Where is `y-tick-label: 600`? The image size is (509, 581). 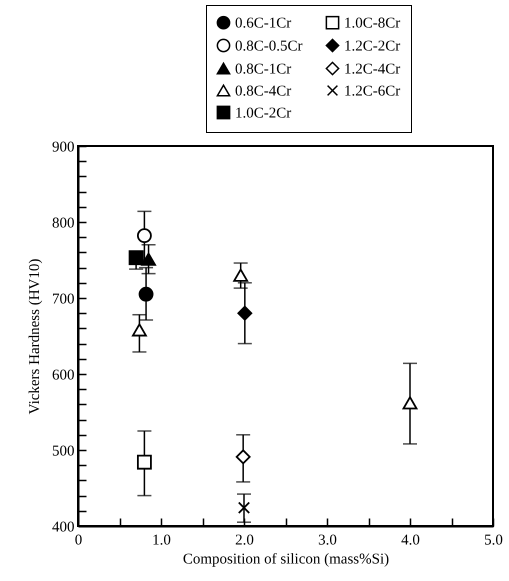 y-tick-label: 600 is located at coordinates (63, 376).